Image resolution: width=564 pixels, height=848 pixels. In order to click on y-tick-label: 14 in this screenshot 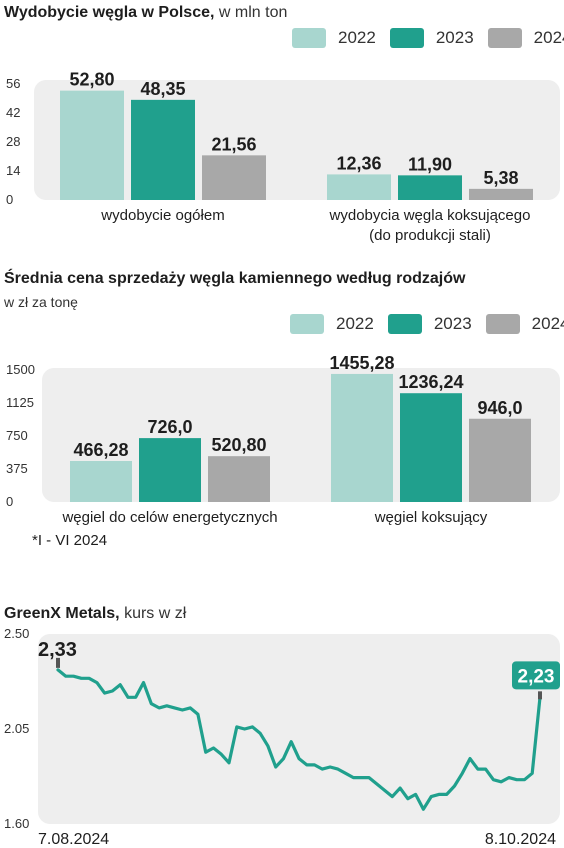, I will do `click(13, 170)`.